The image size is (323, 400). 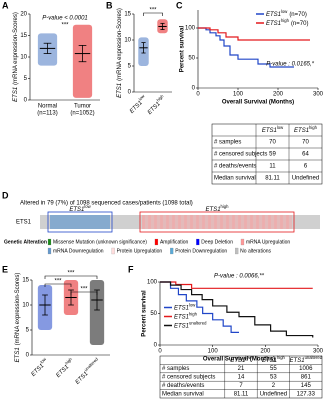 What do you see at coordinates (28, 331) in the screenshot?
I see `y-tick-label: 5` at bounding box center [28, 331].